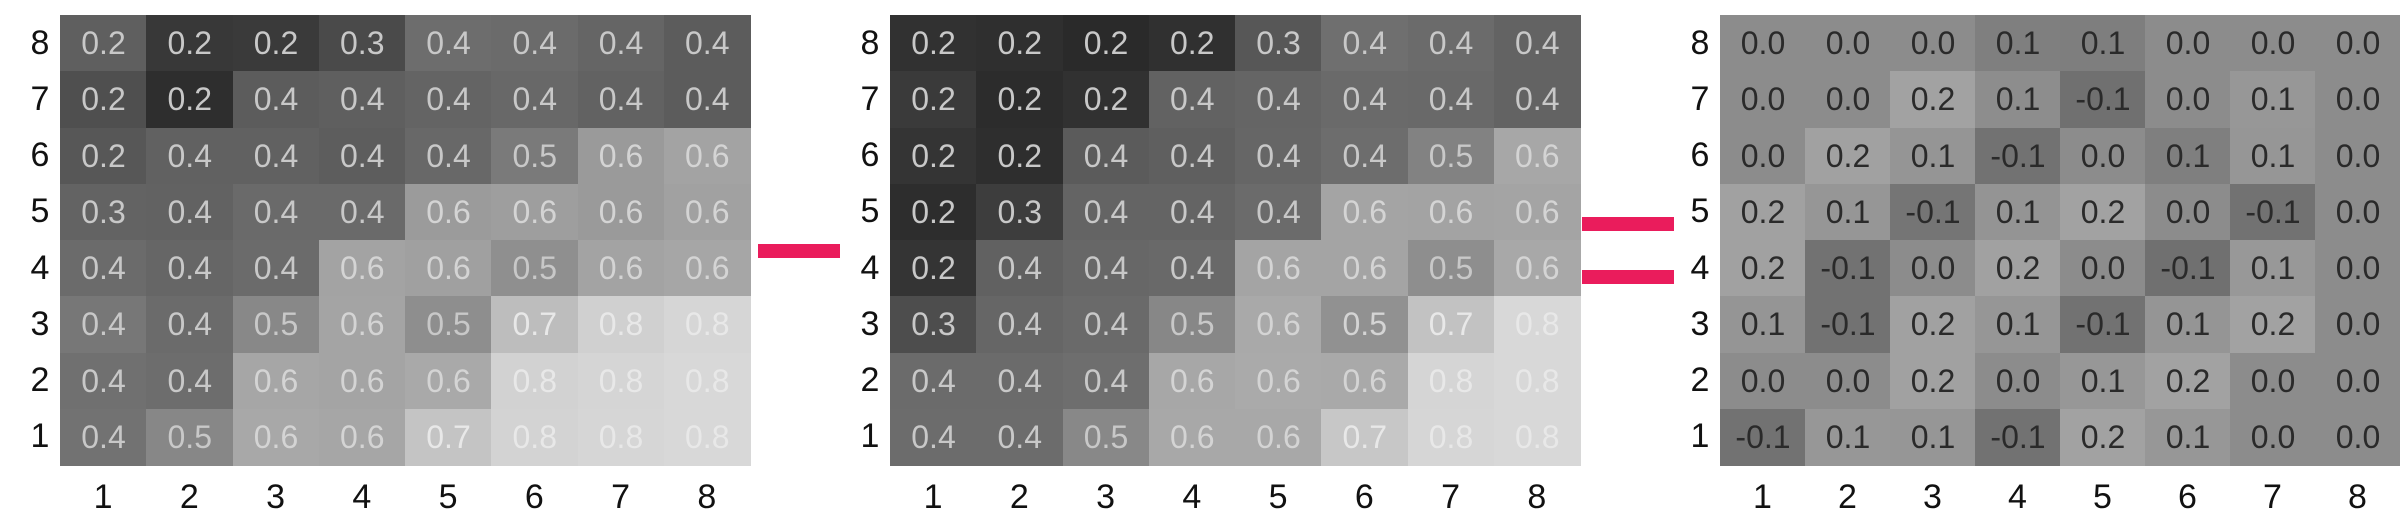 The image size is (2400, 520). Describe the element at coordinates (933, 325) in the screenshot. I see `middle-cell: 0.3` at that location.